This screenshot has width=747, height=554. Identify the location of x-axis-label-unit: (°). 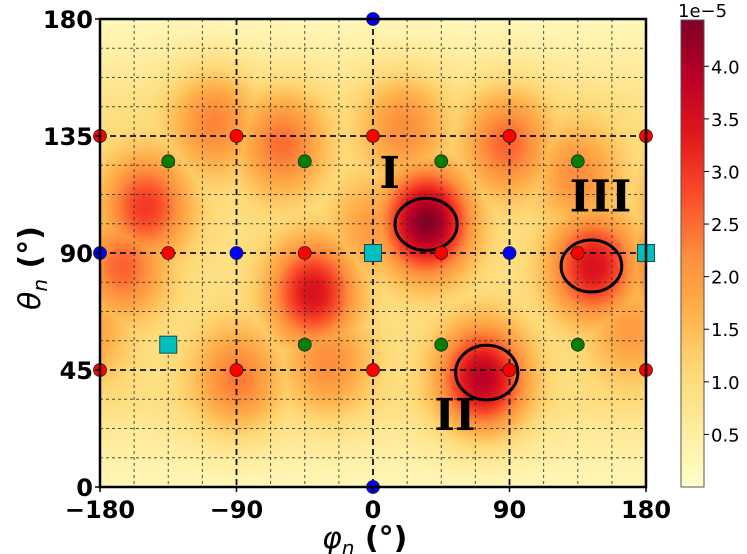
(380, 537).